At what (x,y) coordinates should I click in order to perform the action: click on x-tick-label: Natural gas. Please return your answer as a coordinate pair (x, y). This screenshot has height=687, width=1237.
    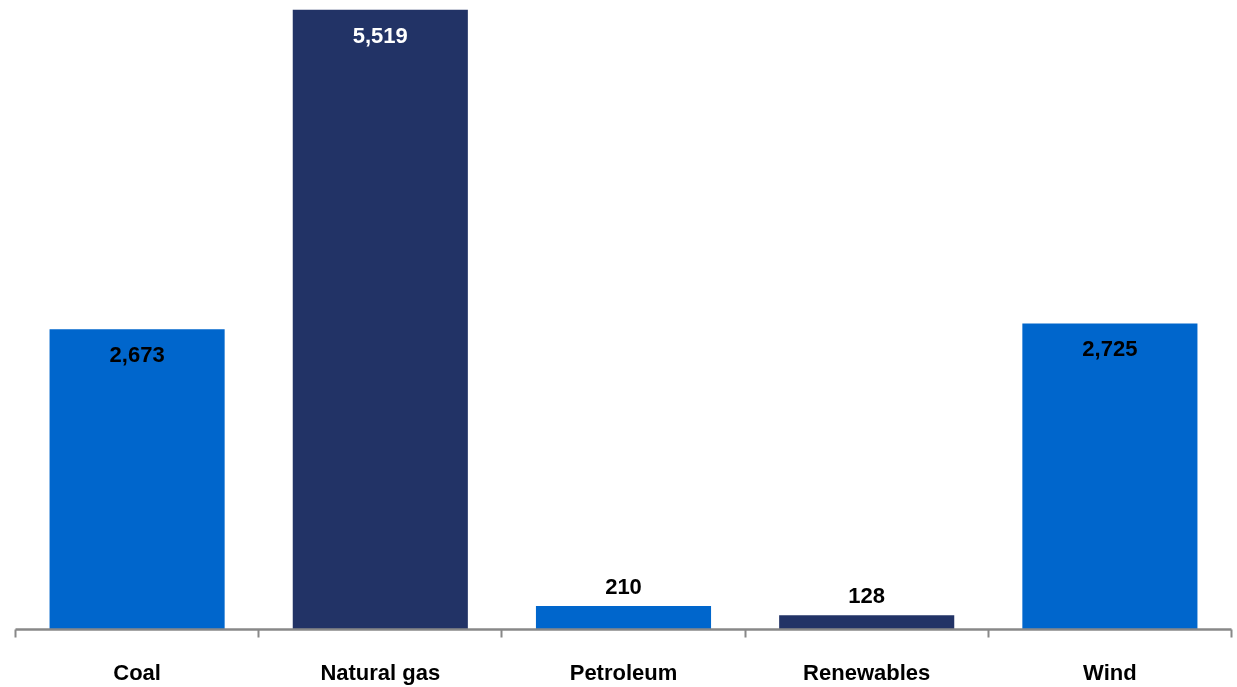
    Looking at the image, I should click on (380, 672).